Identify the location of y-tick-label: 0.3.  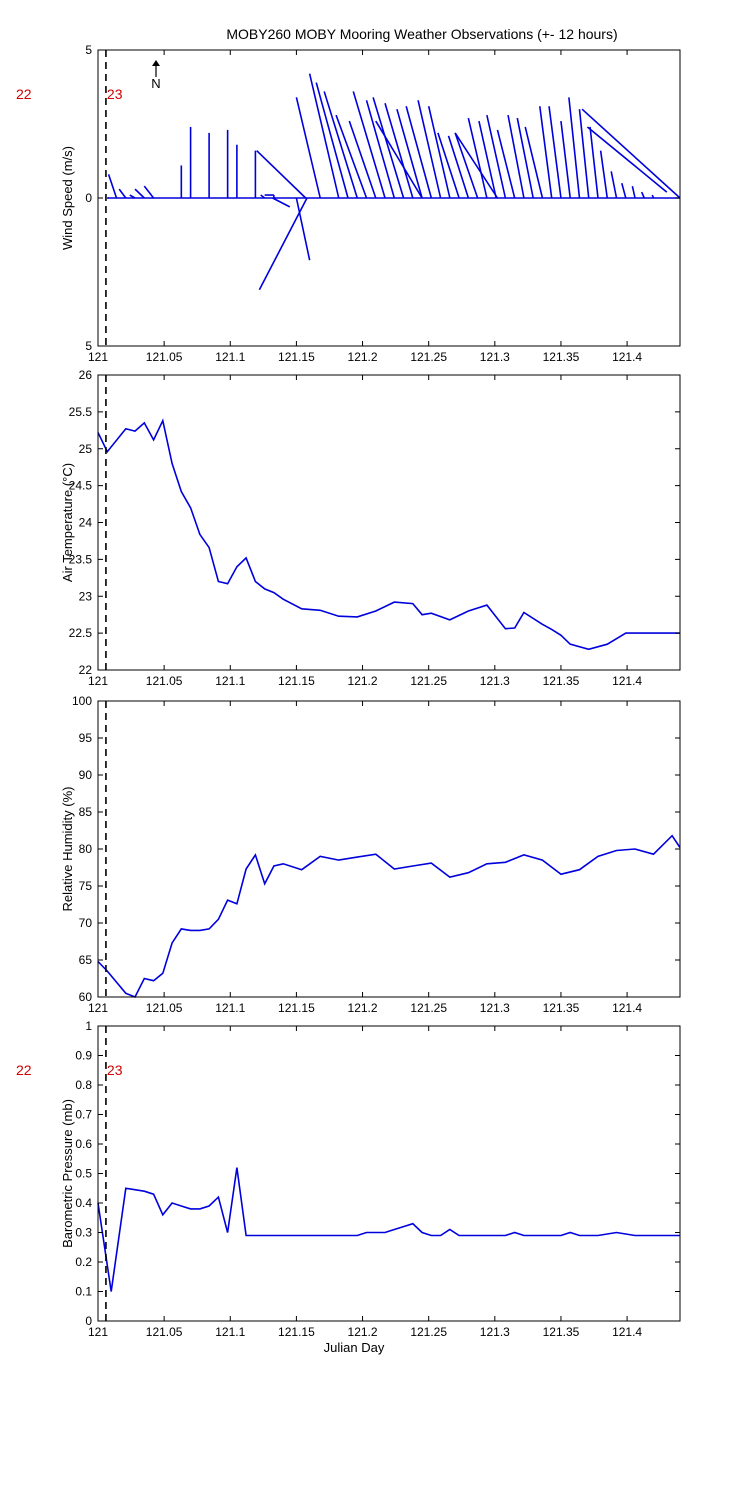
(83, 1233).